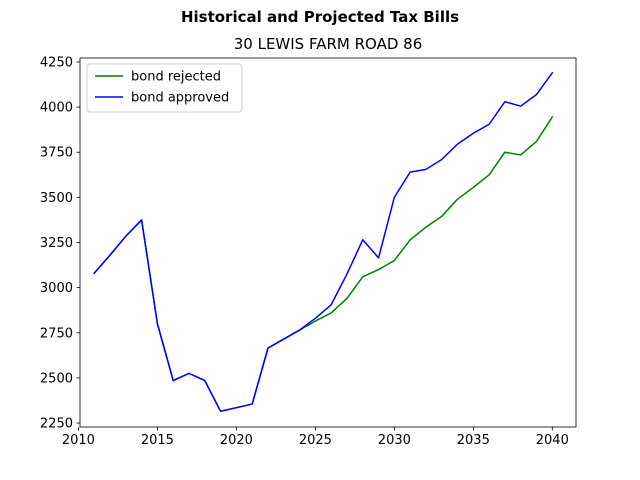  I want to click on y-tick-label: 4000, so click(56, 108).